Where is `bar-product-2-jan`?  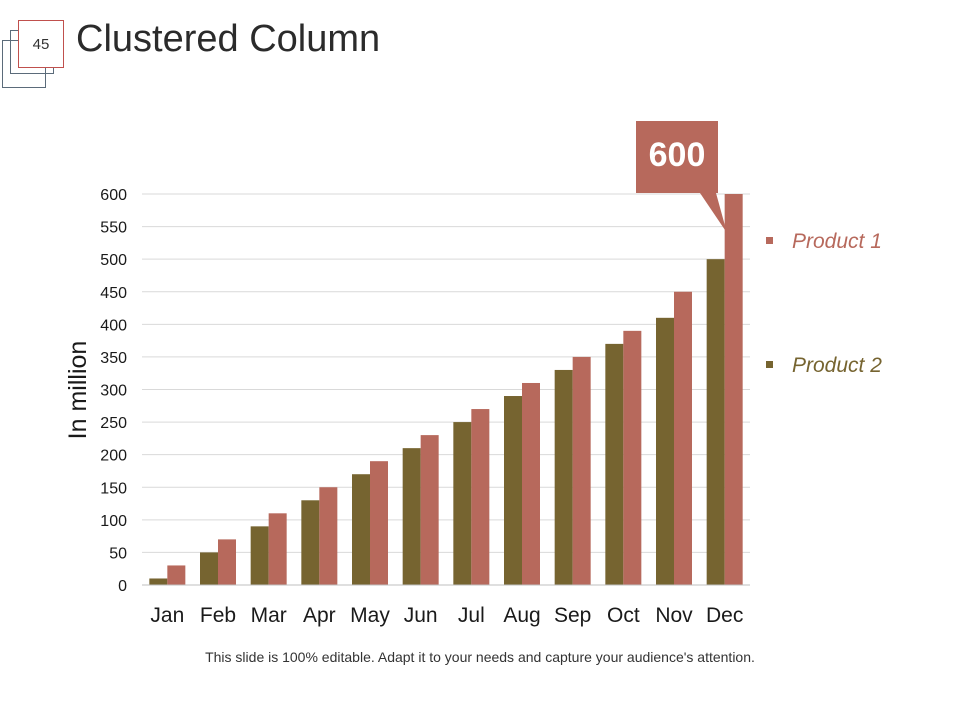
bar-product-2-jan is located at coordinates (158, 581).